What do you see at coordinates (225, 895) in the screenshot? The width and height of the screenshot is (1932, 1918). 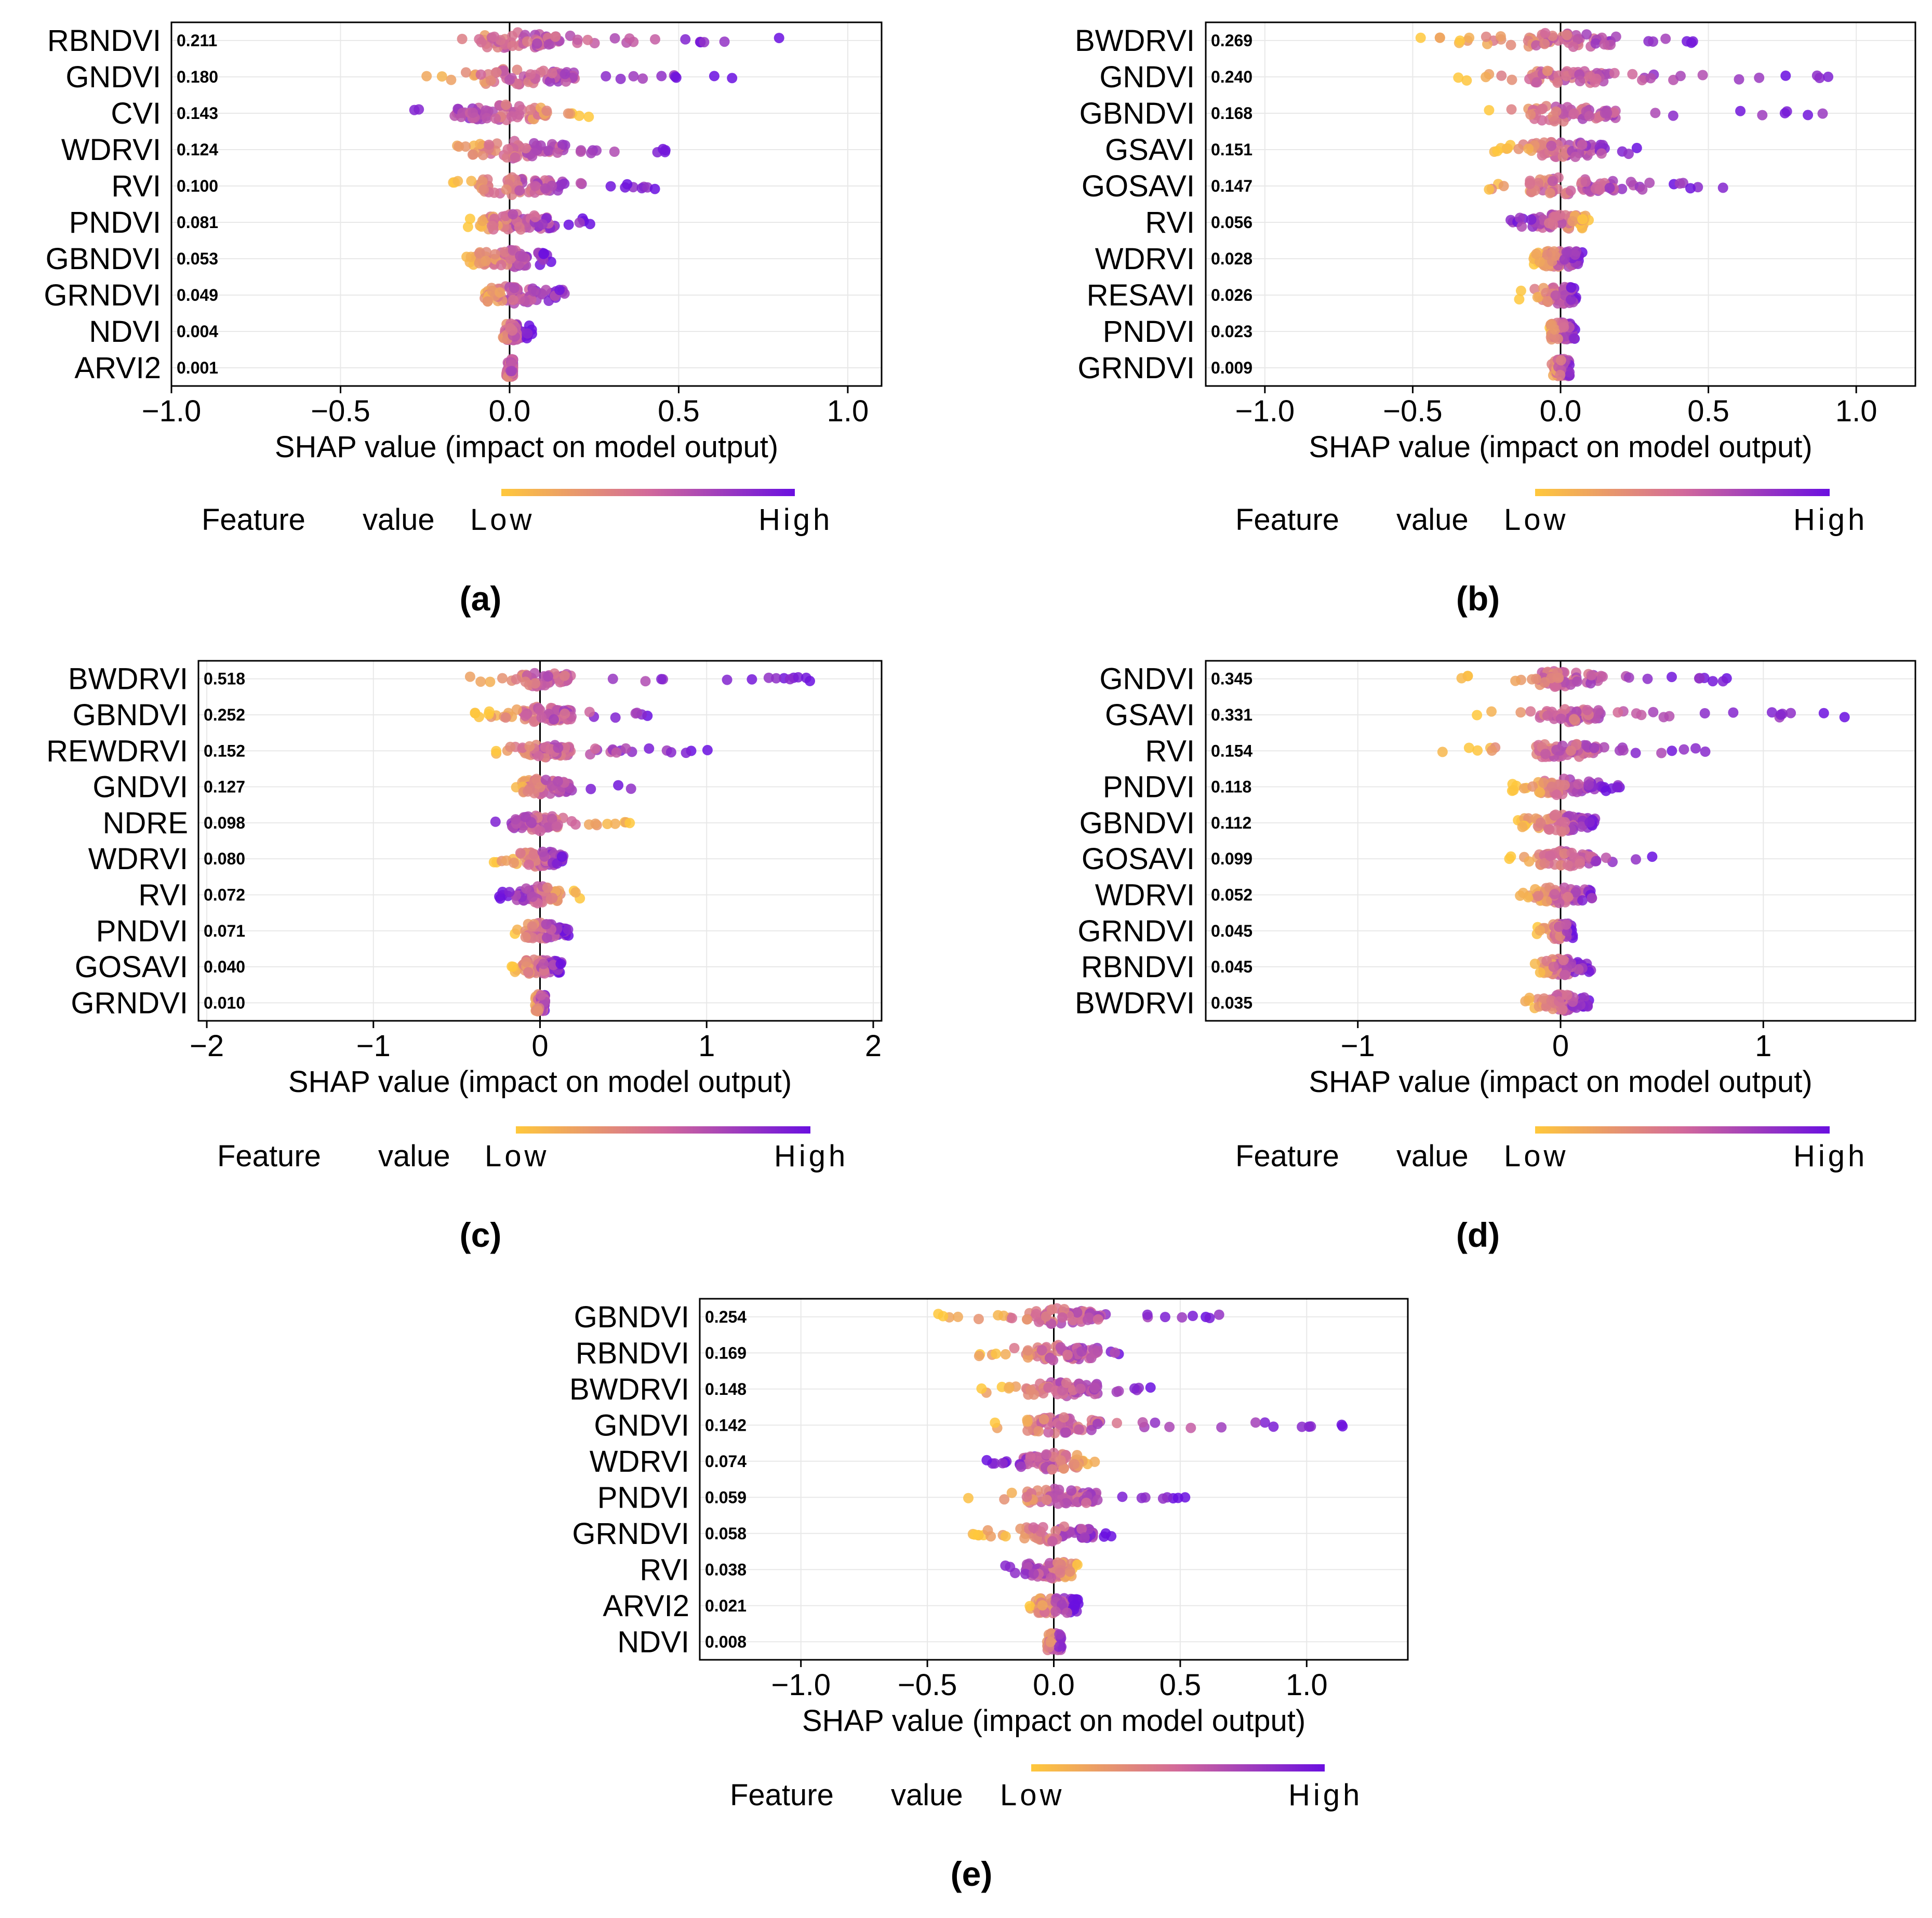 I see `importance-value: 0.072` at bounding box center [225, 895].